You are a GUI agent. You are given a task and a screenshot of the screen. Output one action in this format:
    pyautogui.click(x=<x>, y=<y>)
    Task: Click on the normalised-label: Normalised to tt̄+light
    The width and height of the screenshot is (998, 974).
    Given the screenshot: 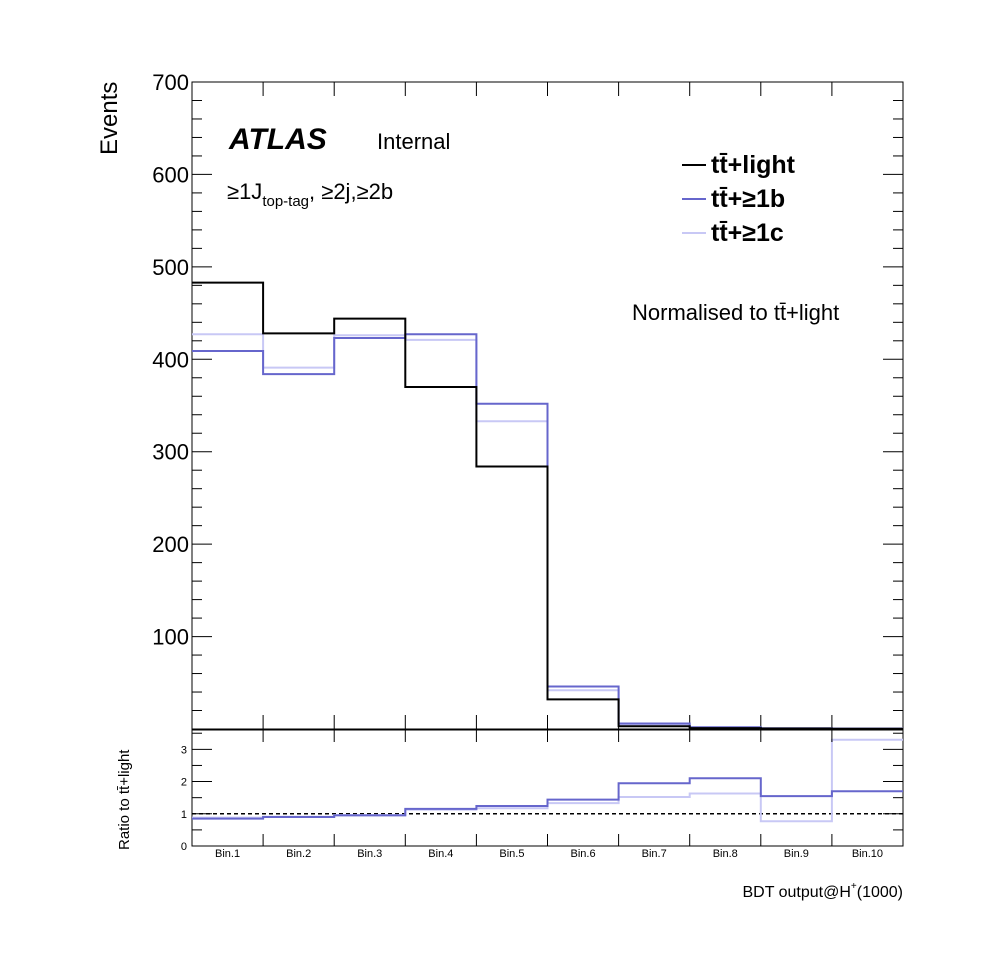 What is the action you would take?
    pyautogui.click(x=735, y=312)
    